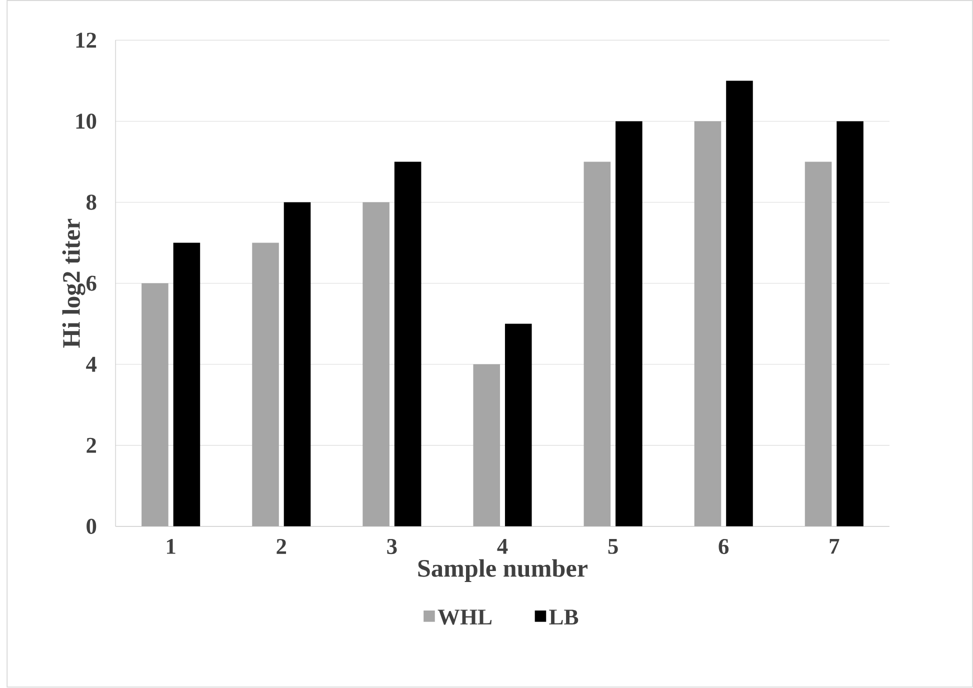 The width and height of the screenshot is (973, 688). What do you see at coordinates (281, 546) in the screenshot?
I see `x-tick-label: 2` at bounding box center [281, 546].